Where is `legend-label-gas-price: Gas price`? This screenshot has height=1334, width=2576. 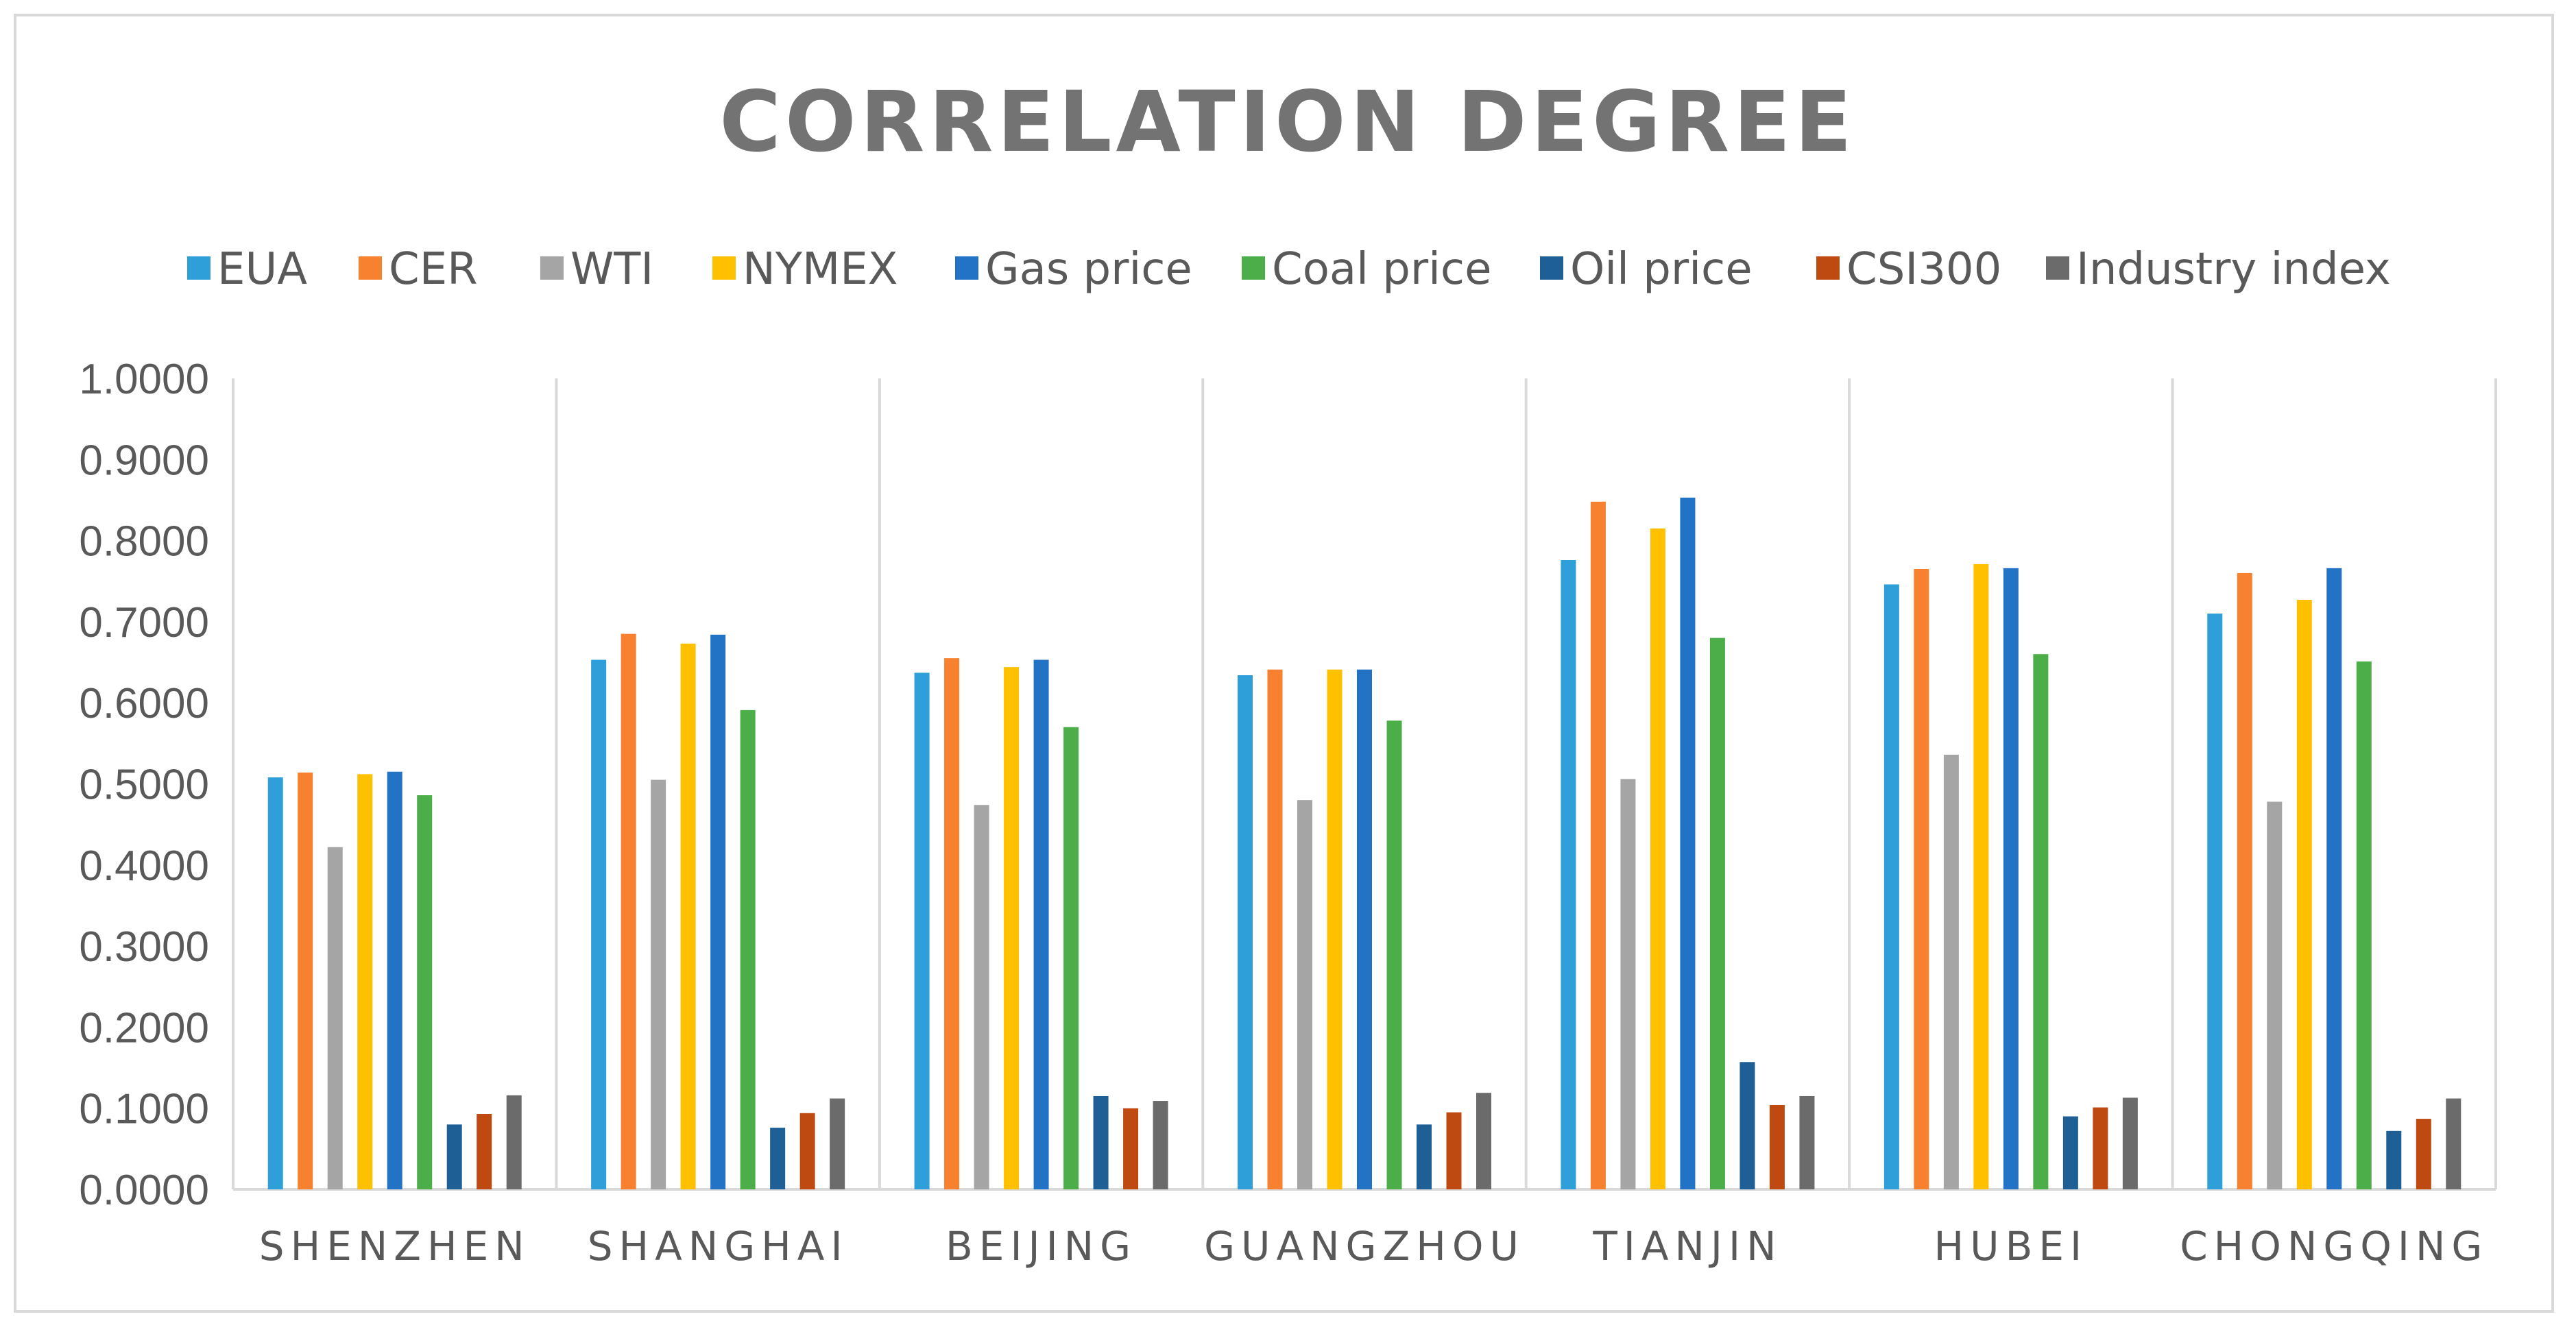
legend-label-gas-price: Gas price is located at coordinates (1088, 269).